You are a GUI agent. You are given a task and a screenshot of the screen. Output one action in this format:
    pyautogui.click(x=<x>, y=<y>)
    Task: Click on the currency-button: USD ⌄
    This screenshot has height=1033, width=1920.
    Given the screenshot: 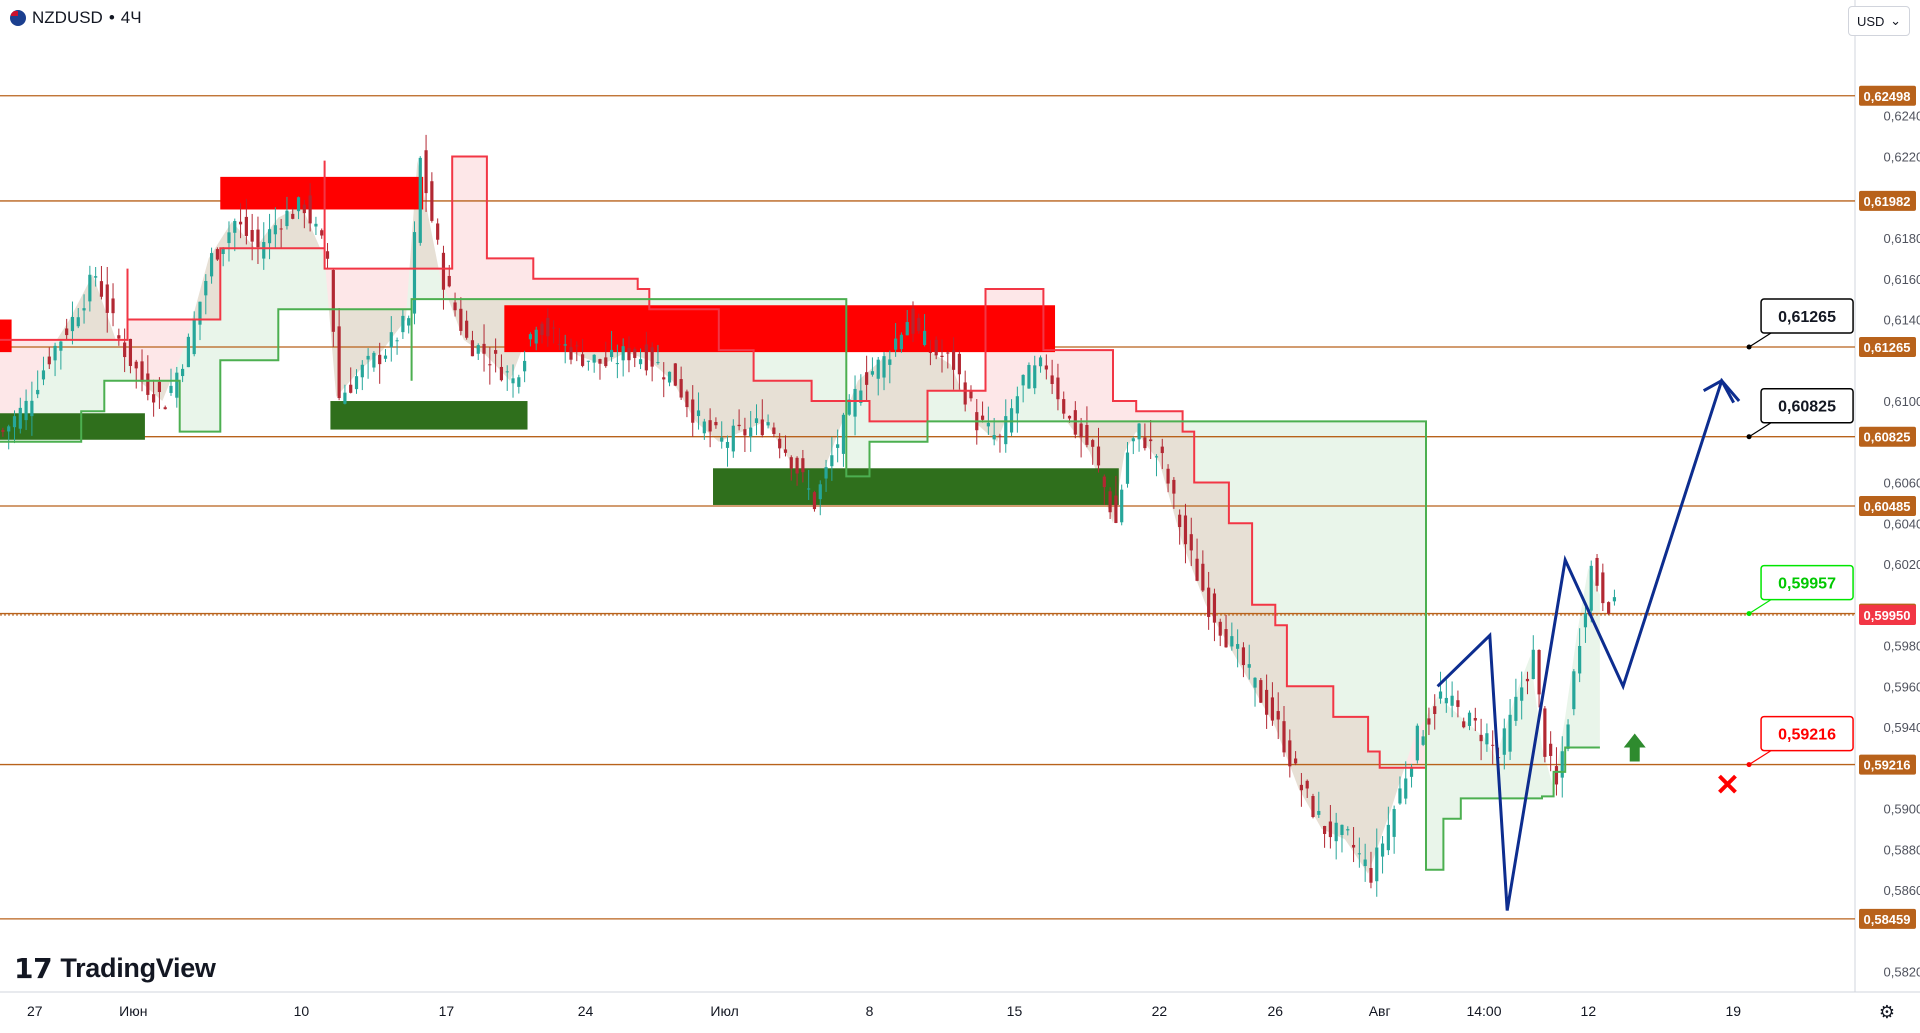 What is the action you would take?
    pyautogui.click(x=1879, y=21)
    